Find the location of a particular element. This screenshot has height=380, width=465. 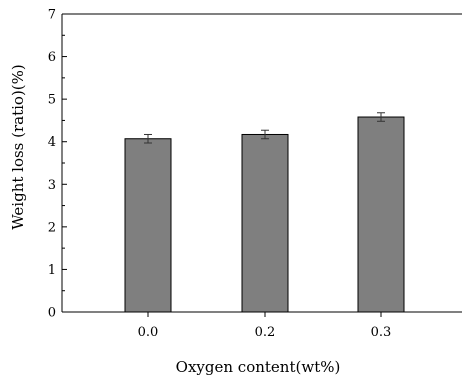

x-axis-title: Oxygen content(wt%) is located at coordinates (258, 367).